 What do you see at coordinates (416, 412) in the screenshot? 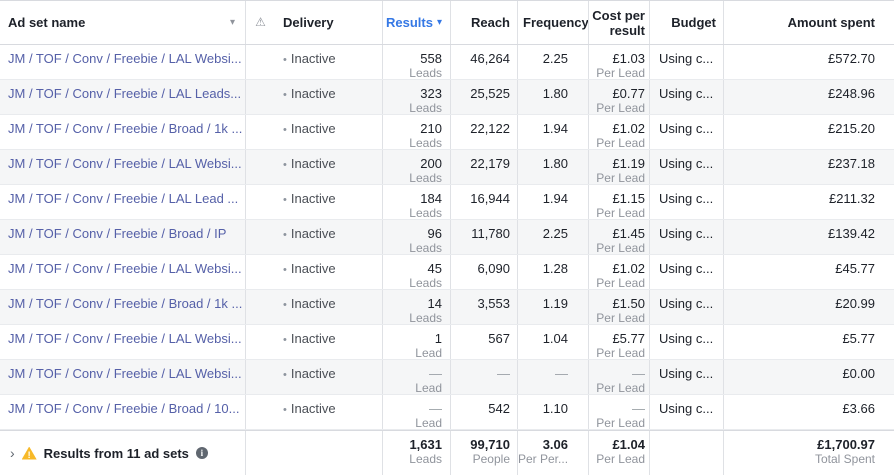
I see `results-cell: — Lead` at bounding box center [416, 412].